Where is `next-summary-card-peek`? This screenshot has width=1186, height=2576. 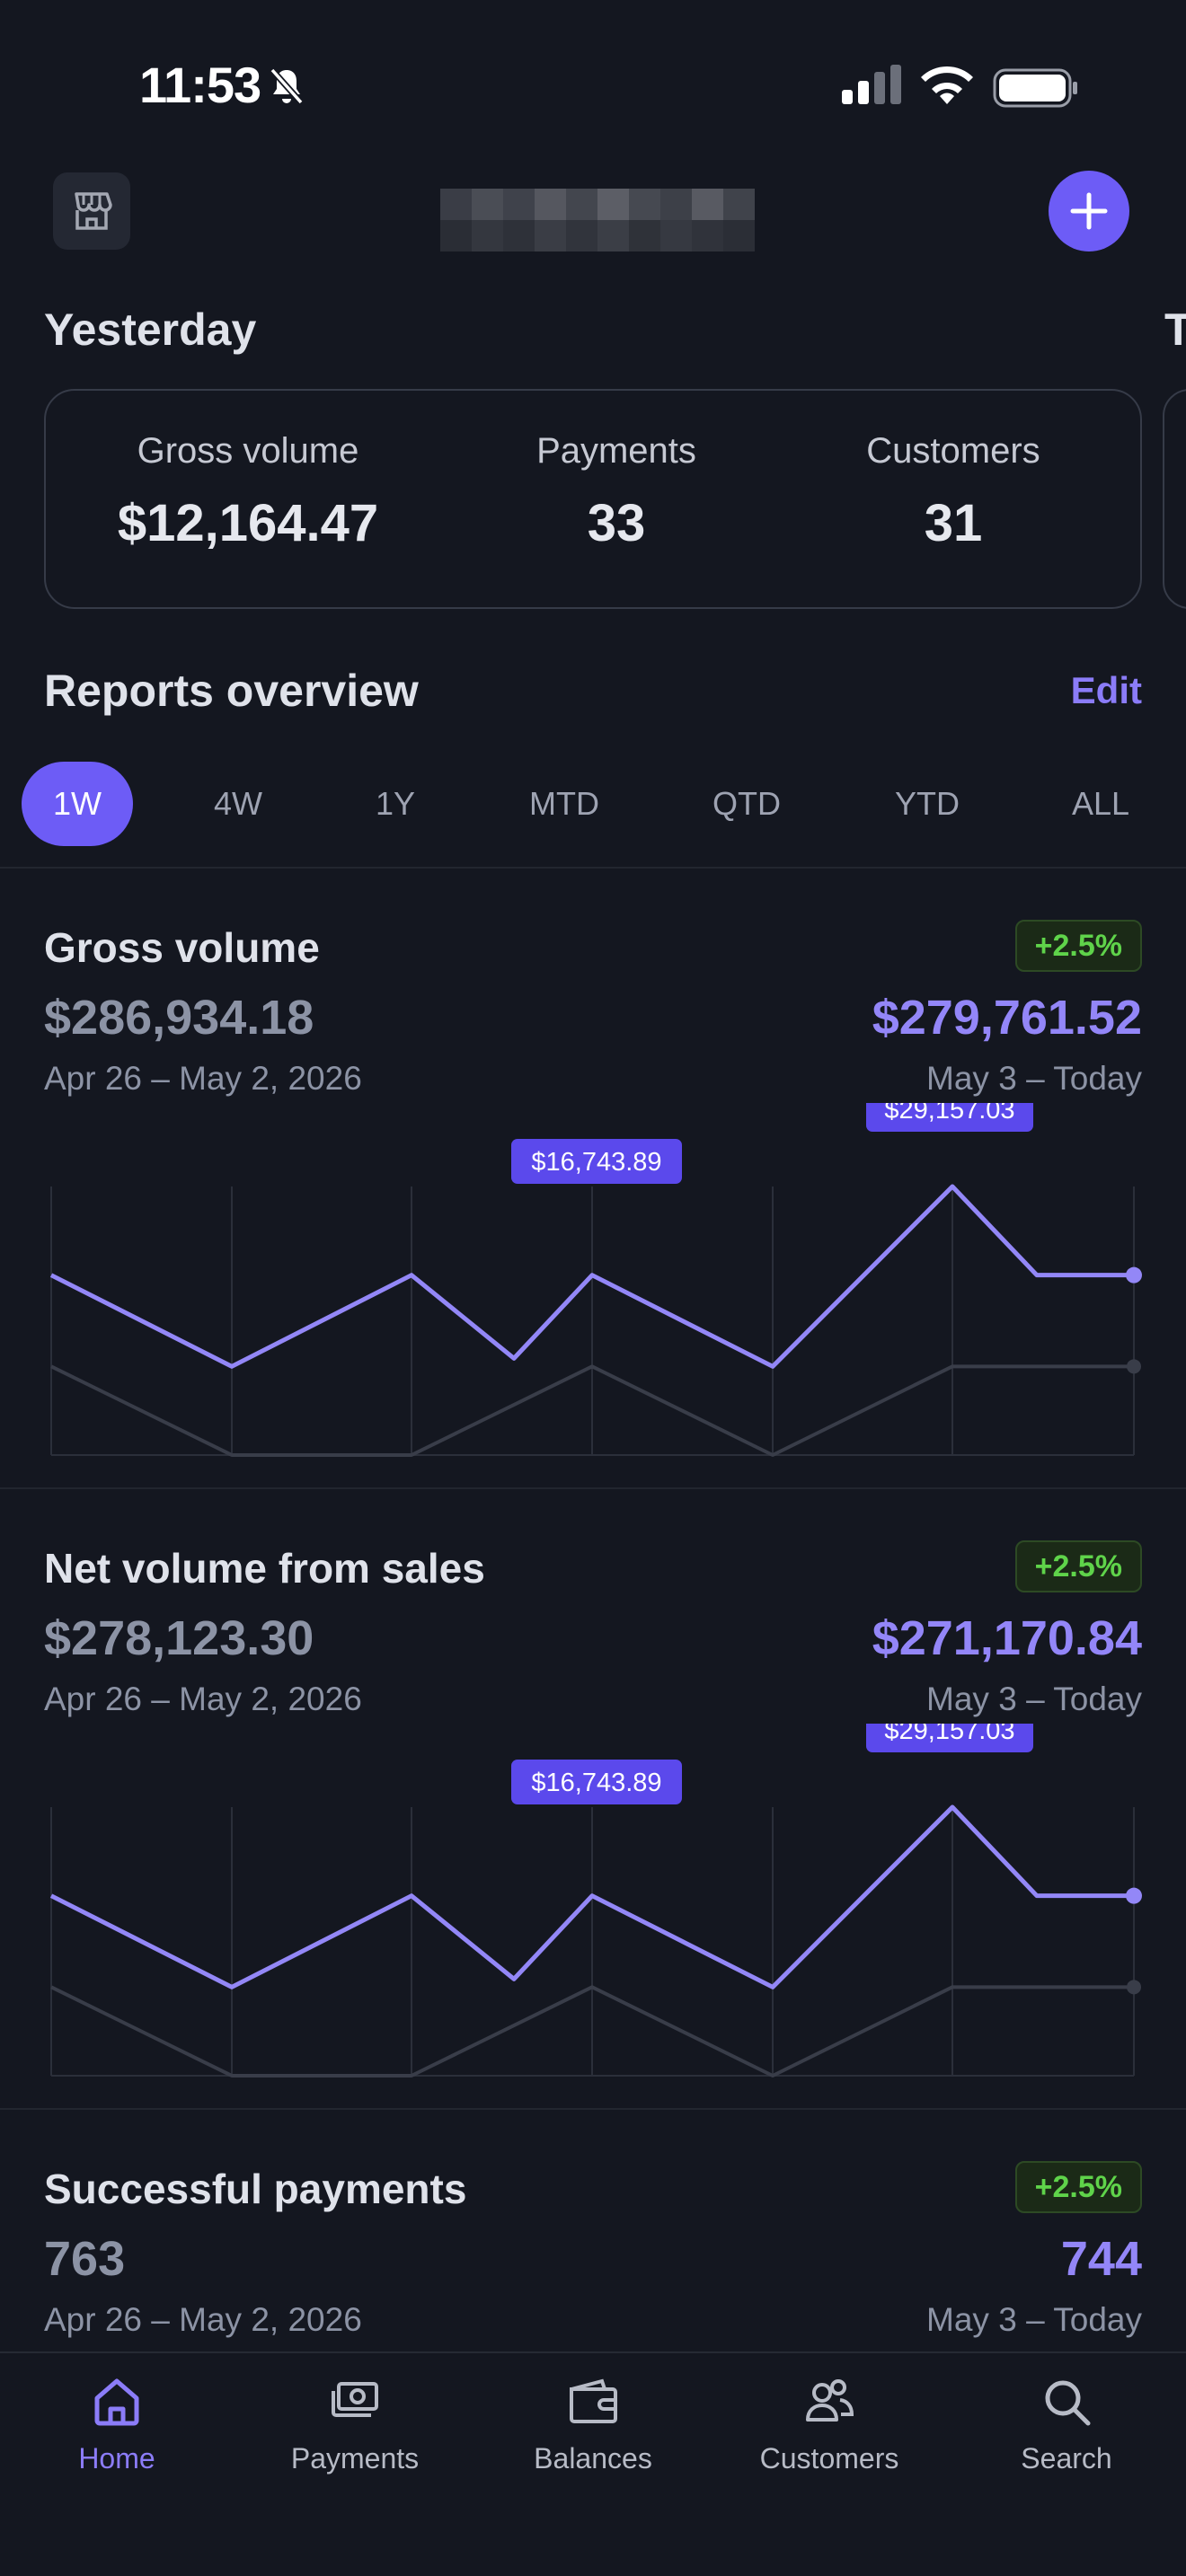
next-summary-card-peek is located at coordinates (1174, 499).